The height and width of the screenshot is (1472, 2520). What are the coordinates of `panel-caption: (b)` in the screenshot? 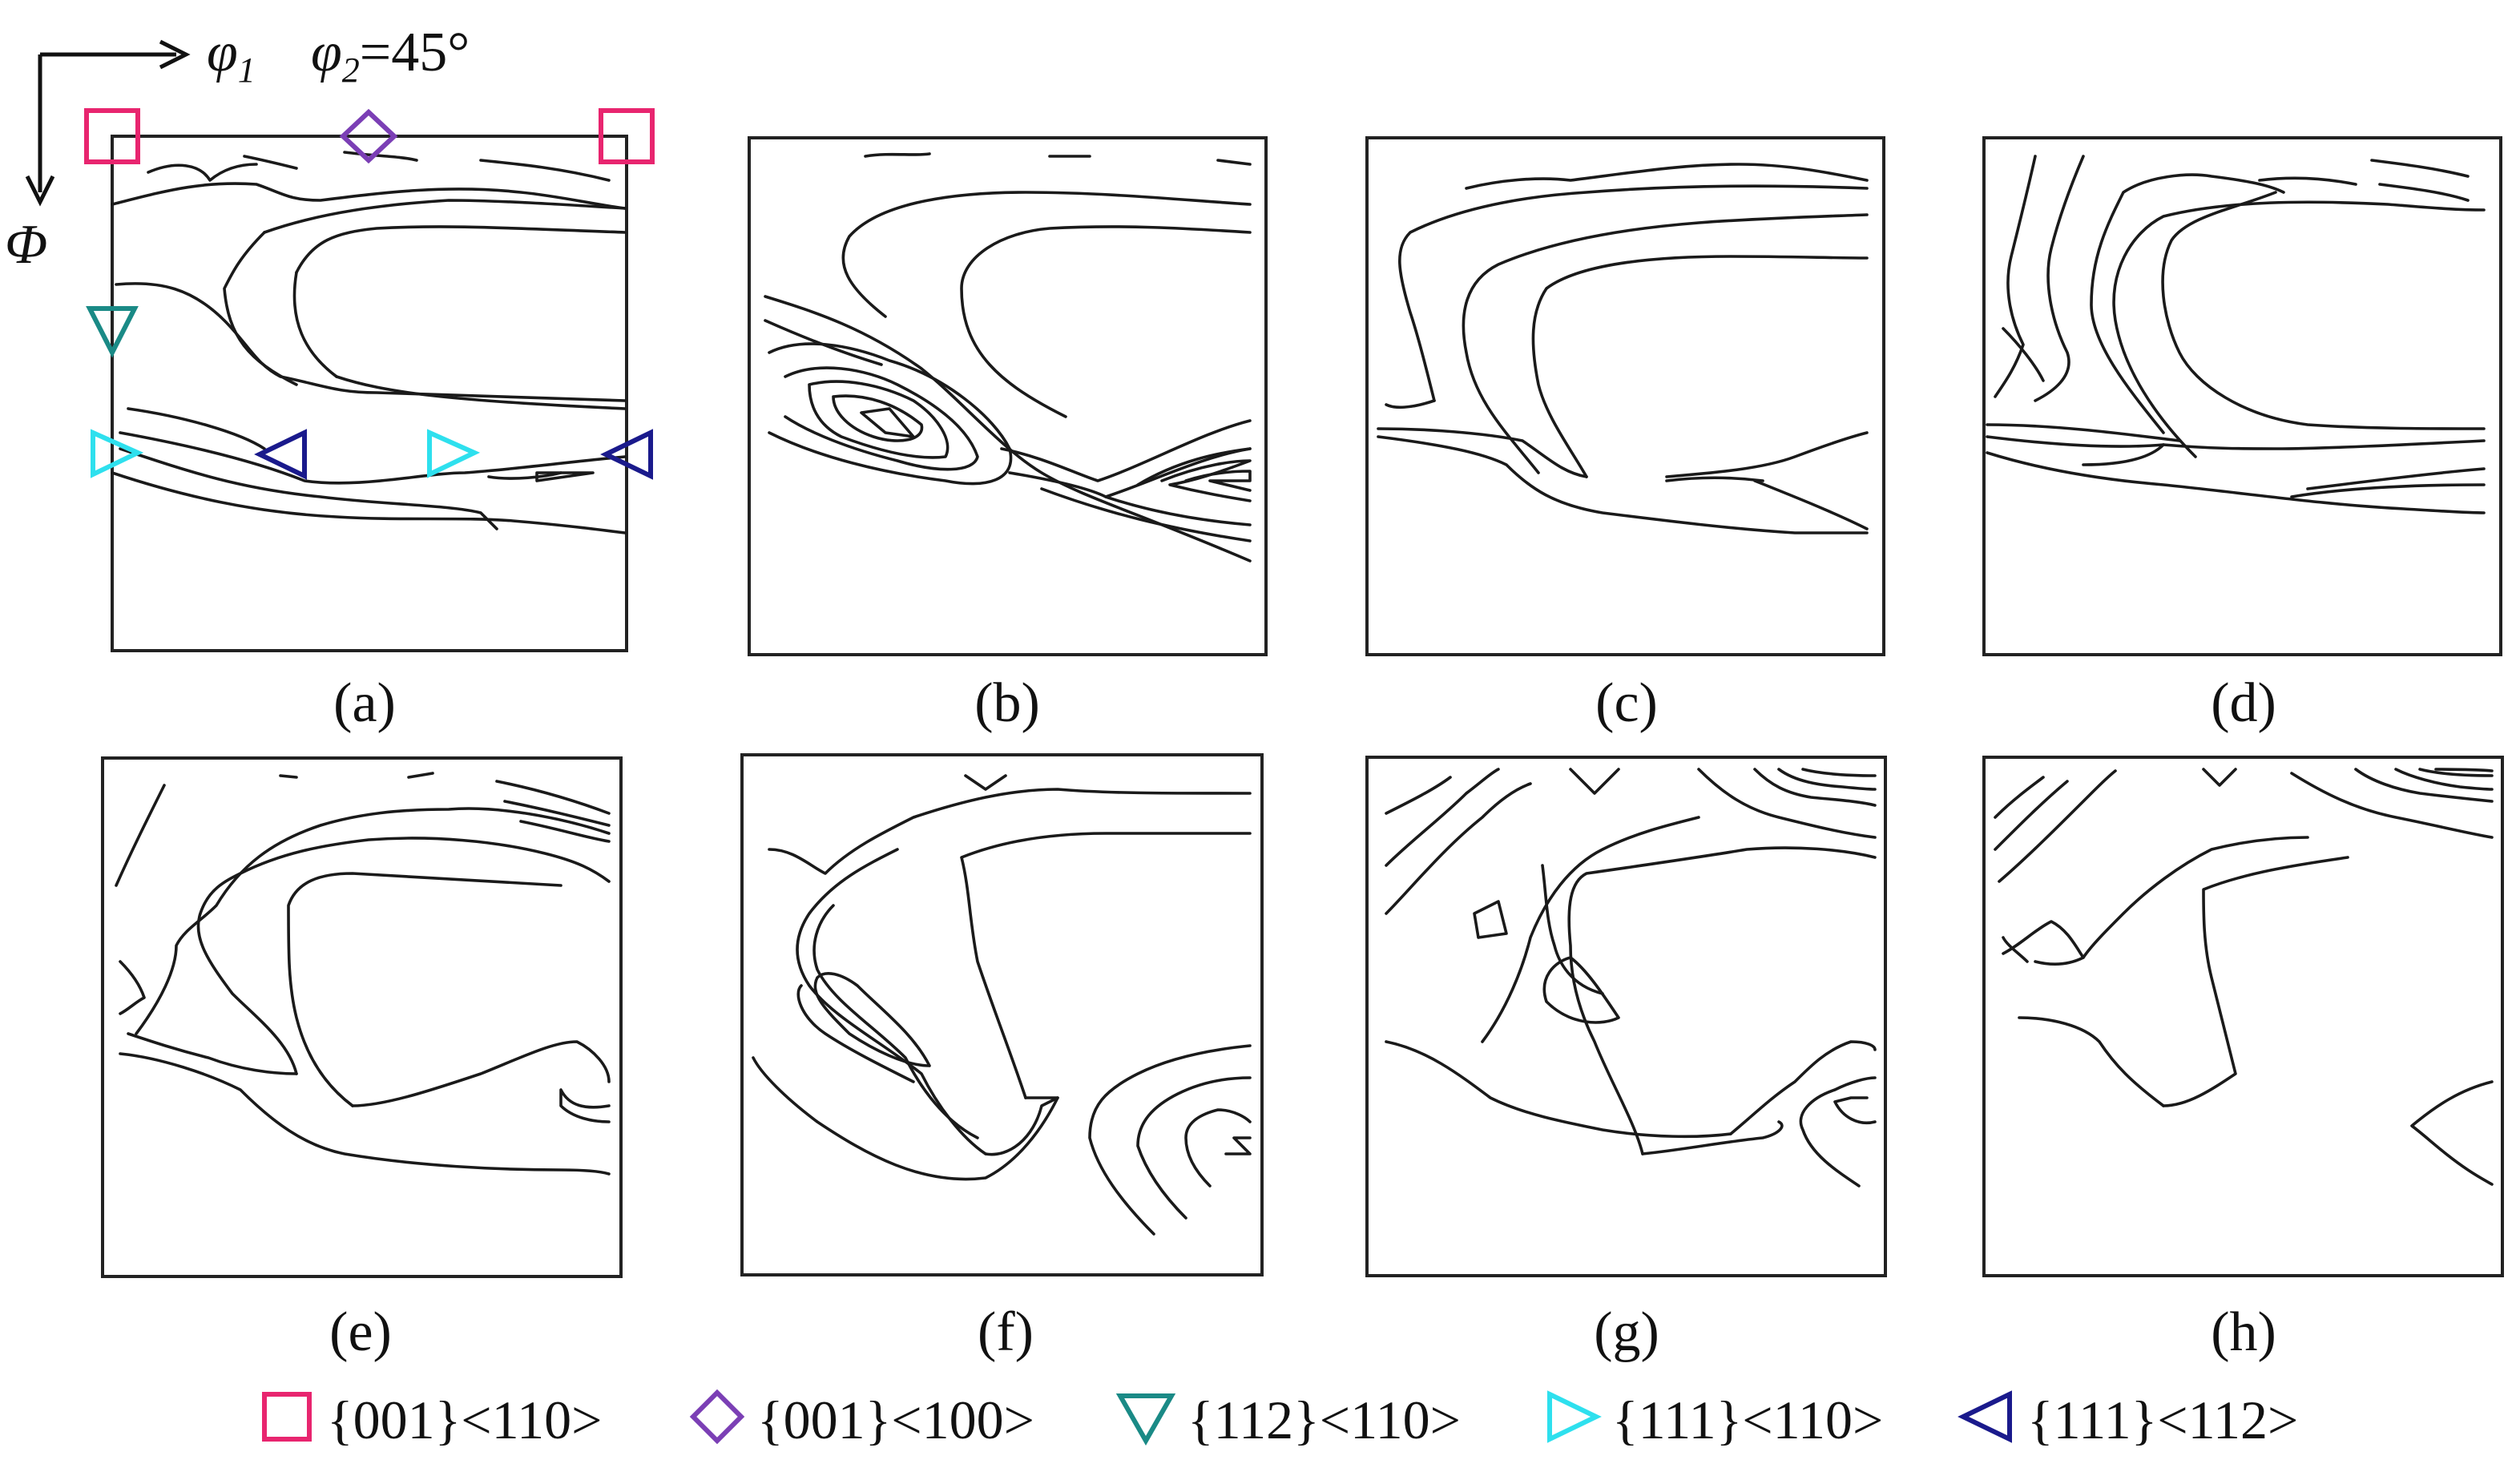 It's located at (1007, 703).